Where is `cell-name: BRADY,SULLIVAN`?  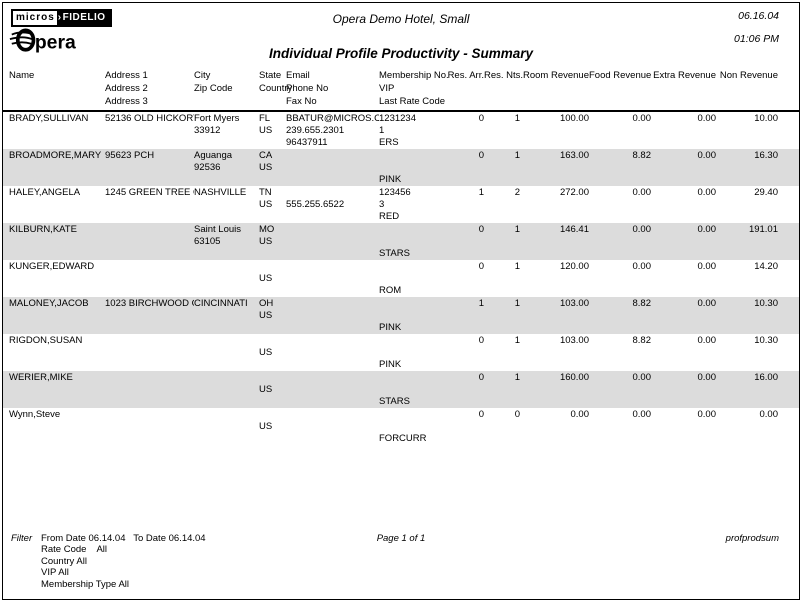 cell-name: BRADY,SULLIVAN is located at coordinates (49, 118).